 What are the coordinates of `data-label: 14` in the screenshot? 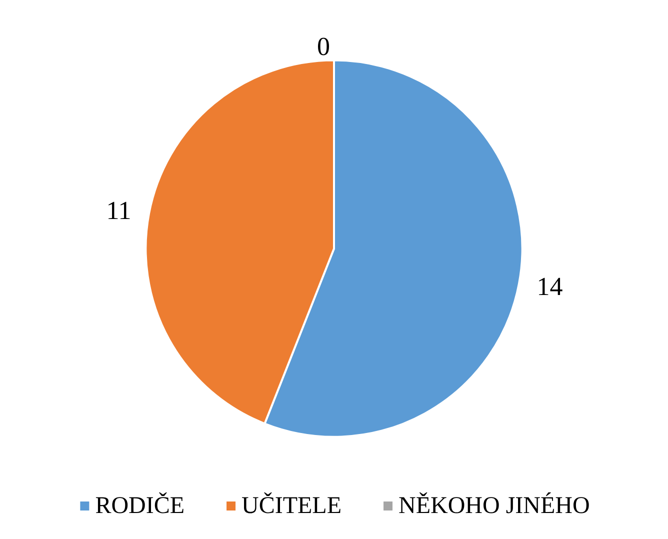 It's located at (549, 286).